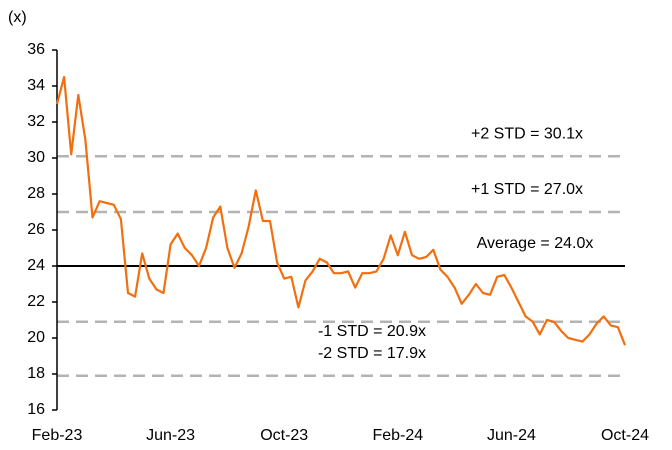 The width and height of the screenshot is (672, 450). What do you see at coordinates (36, 193) in the screenshot?
I see `y-tick-label: 28` at bounding box center [36, 193].